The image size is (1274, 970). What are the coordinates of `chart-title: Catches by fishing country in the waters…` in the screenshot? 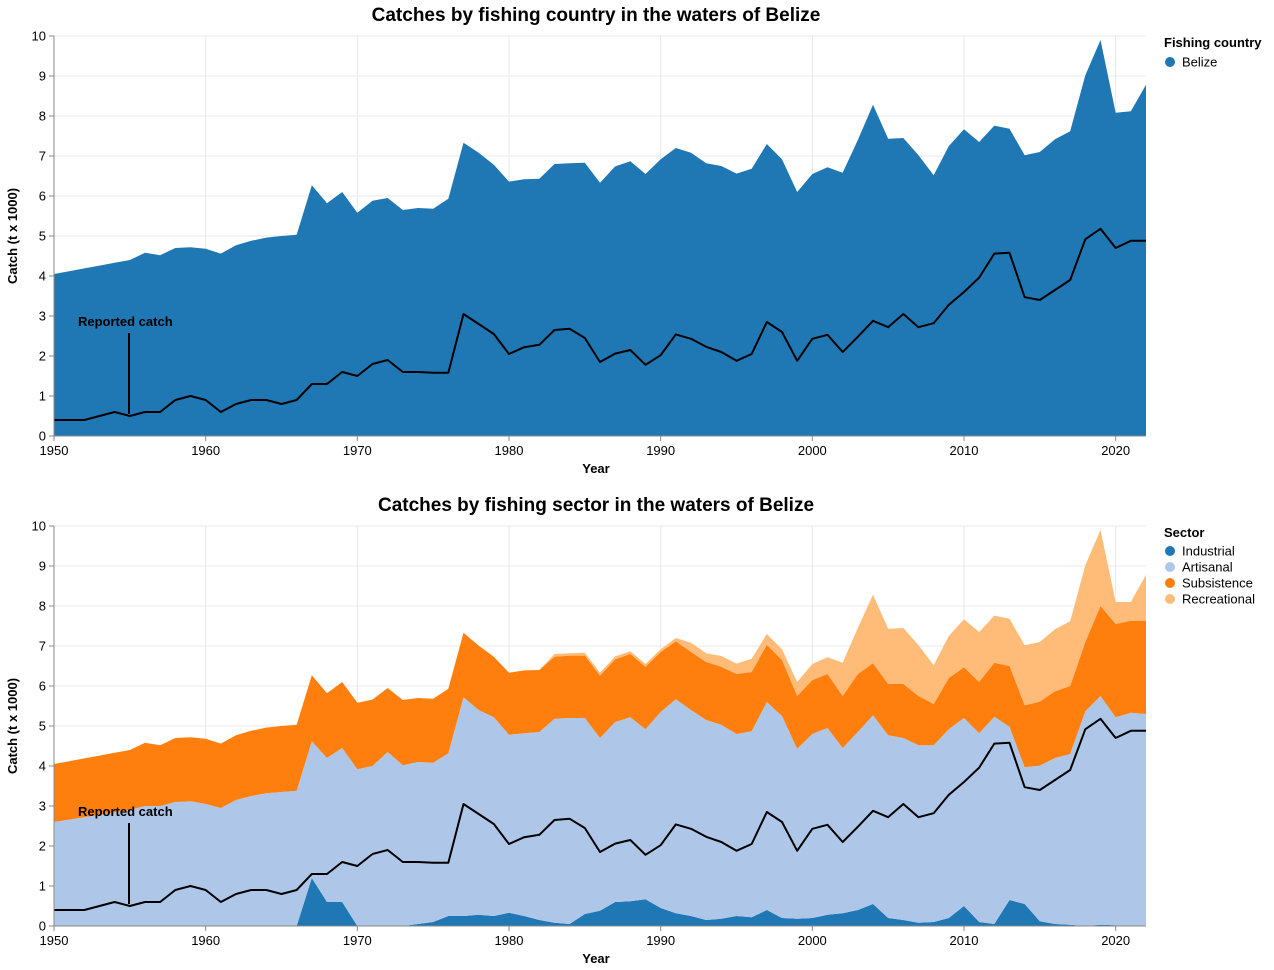 It's located at (596, 15).